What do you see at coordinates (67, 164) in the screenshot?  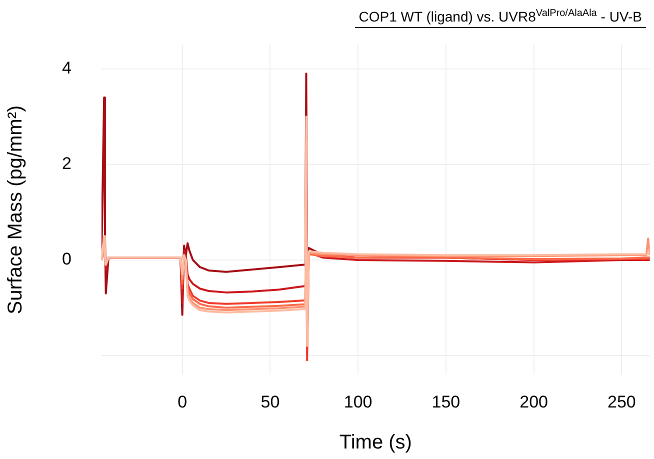 I see `y-tick-label: 2` at bounding box center [67, 164].